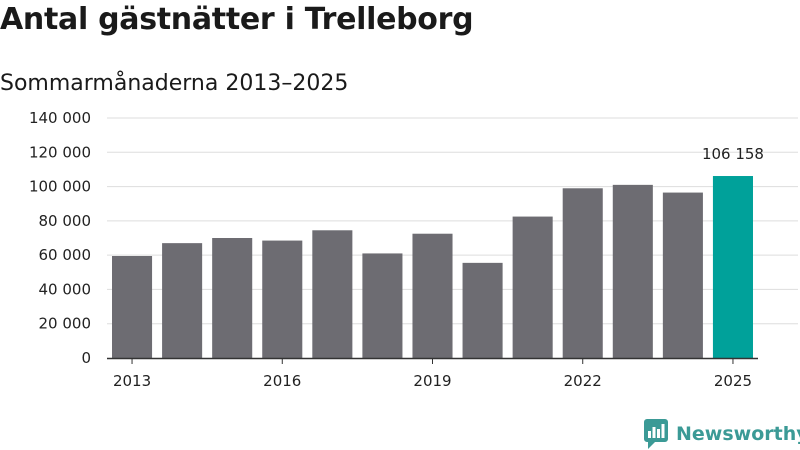 This screenshot has width=800, height=450. I want to click on chart-title: Antal gästnätter i Trelleborg, so click(237, 19).